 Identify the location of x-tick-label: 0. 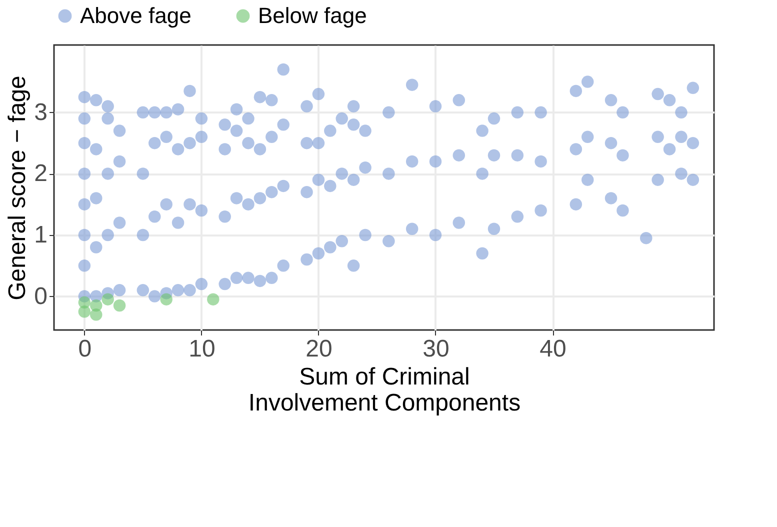
(85, 349).